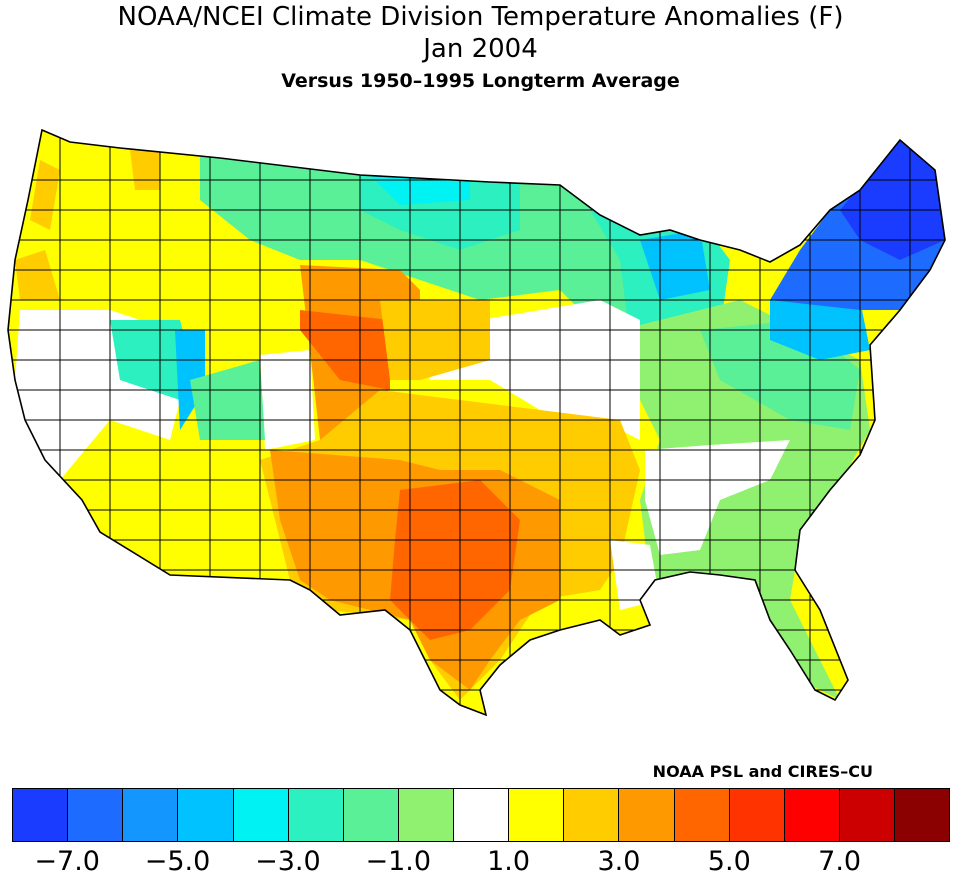  Describe the element at coordinates (619, 861) in the screenshot. I see `legend-tick-label: 3.0` at that location.